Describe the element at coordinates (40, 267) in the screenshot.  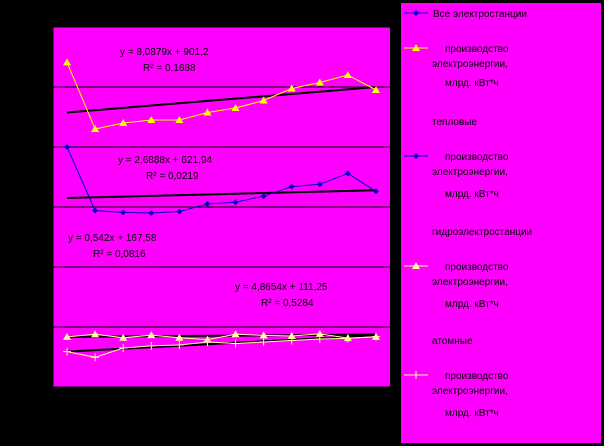
I see `y-tick-label: 400` at that location.